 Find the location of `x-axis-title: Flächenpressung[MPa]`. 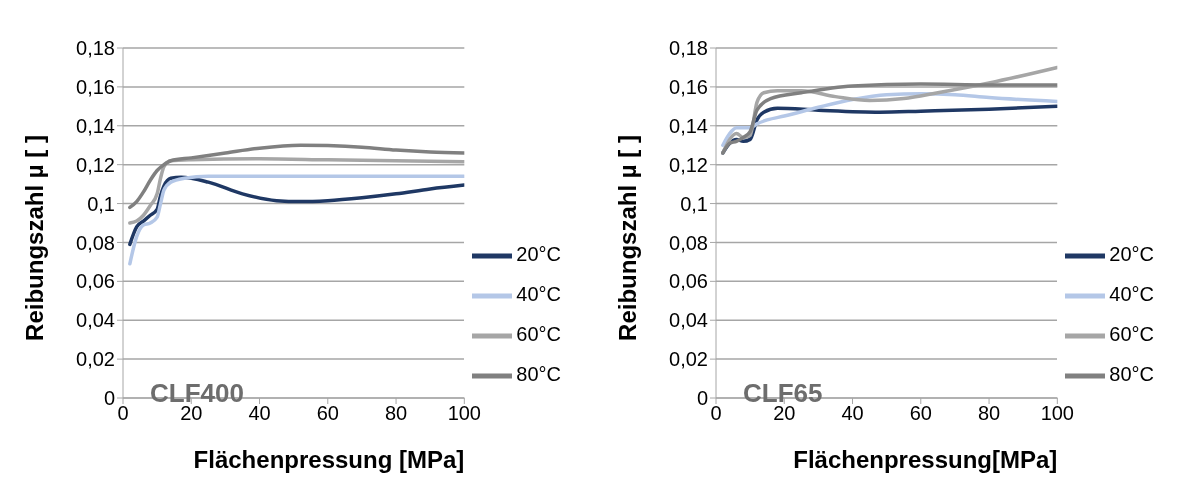

x-axis-title: Flächenpressung[MPa] is located at coordinates (925, 459).